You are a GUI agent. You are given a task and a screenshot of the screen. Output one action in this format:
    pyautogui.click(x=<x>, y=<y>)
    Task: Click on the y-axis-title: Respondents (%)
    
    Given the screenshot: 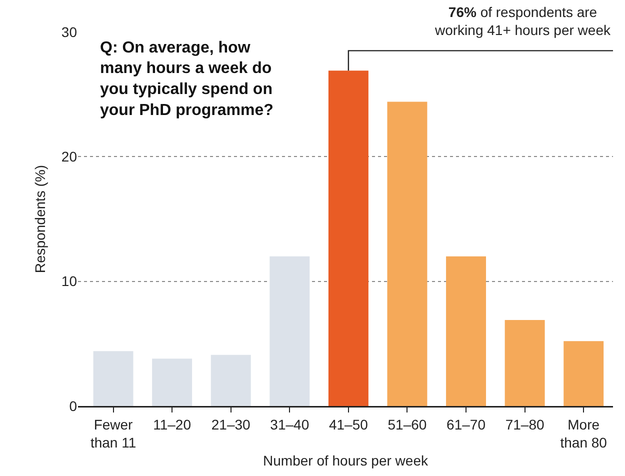 What is the action you would take?
    pyautogui.click(x=40, y=219)
    